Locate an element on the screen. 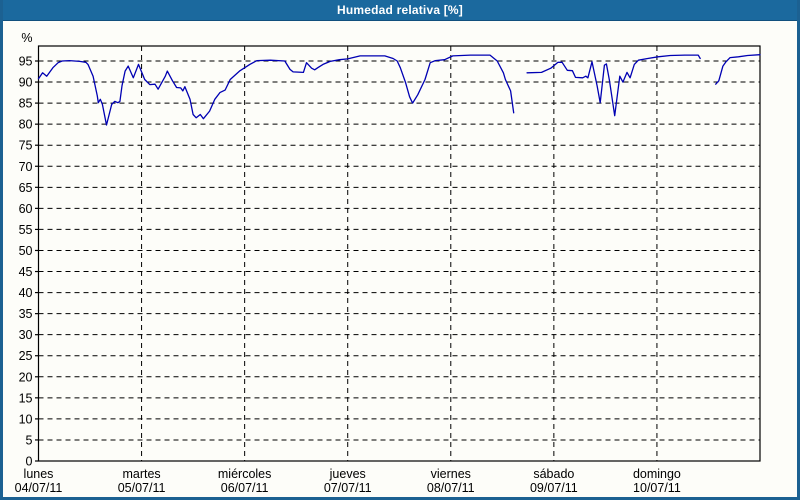 The image size is (800, 500). svg-text: 20 is located at coordinates (26, 377).